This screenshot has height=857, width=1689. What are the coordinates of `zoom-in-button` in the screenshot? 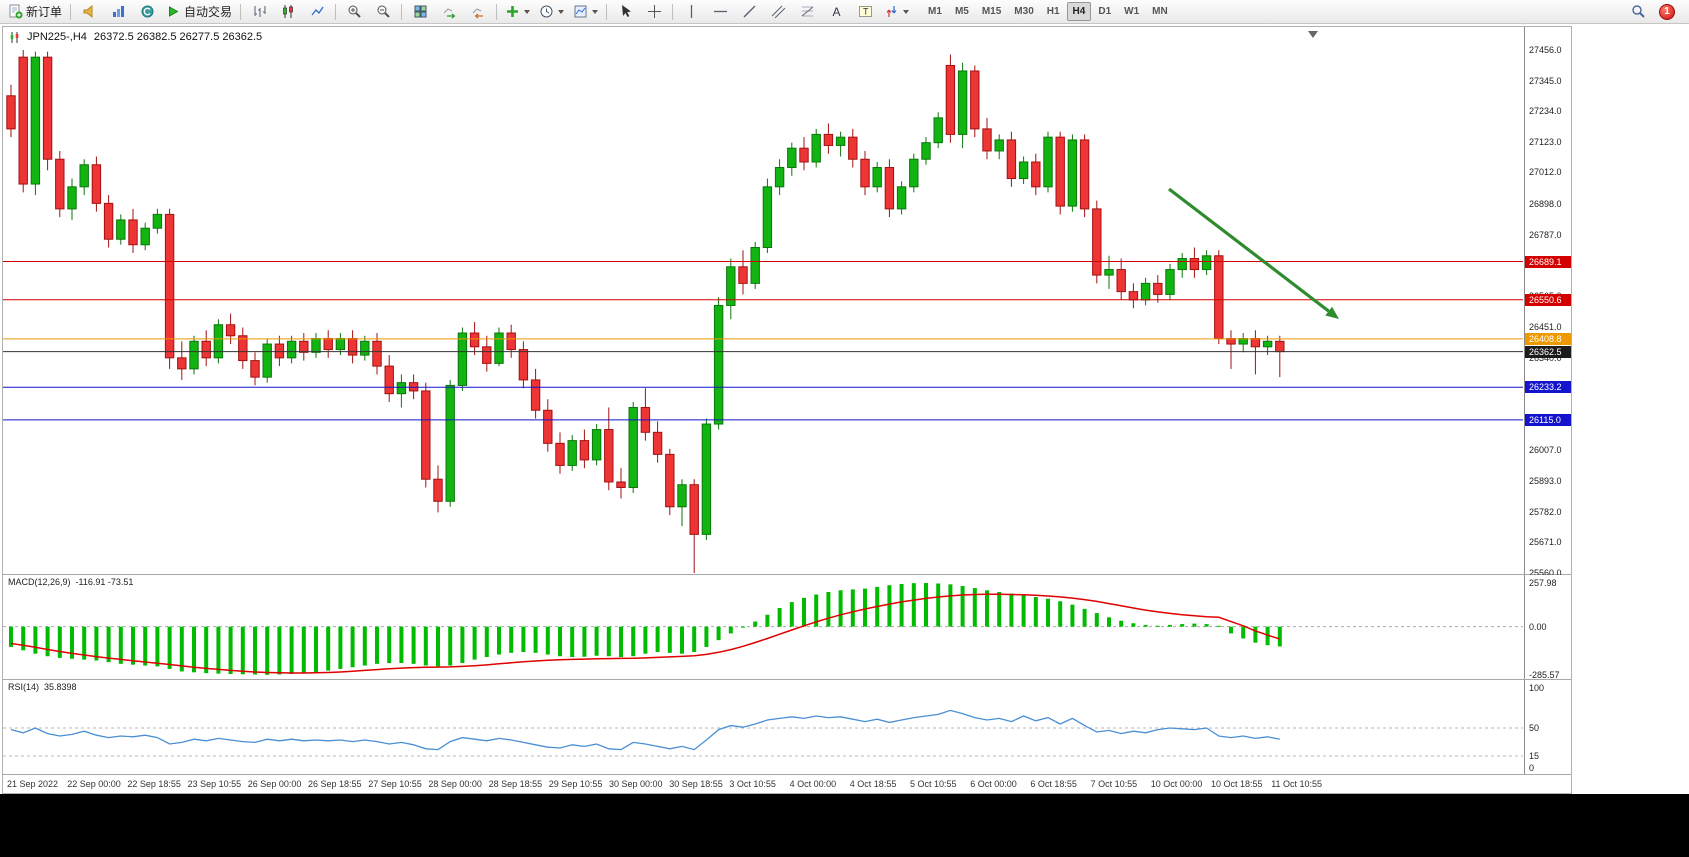 It's located at (354, 12).